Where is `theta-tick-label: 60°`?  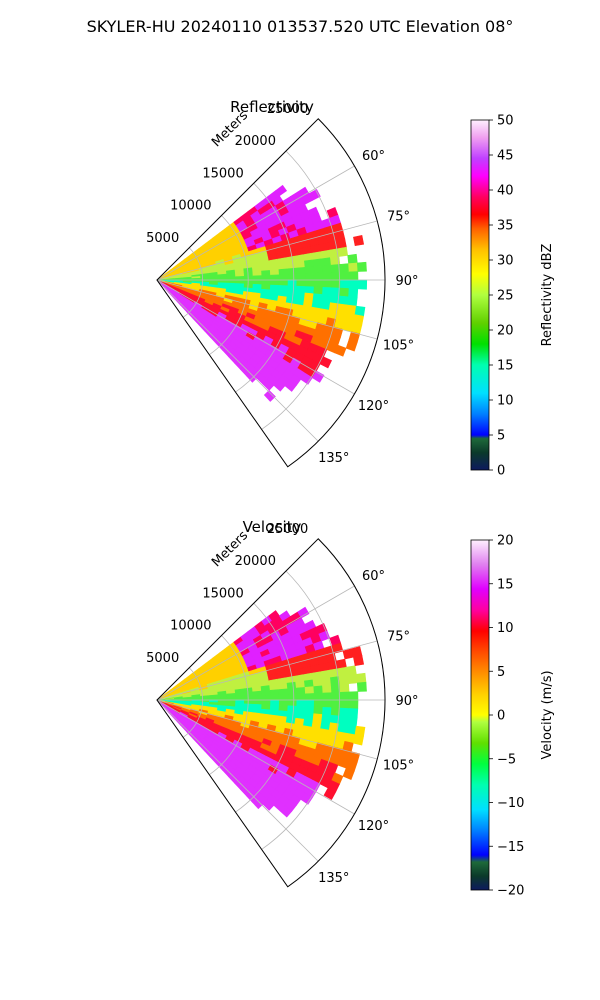
theta-tick-label: 60° is located at coordinates (373, 576).